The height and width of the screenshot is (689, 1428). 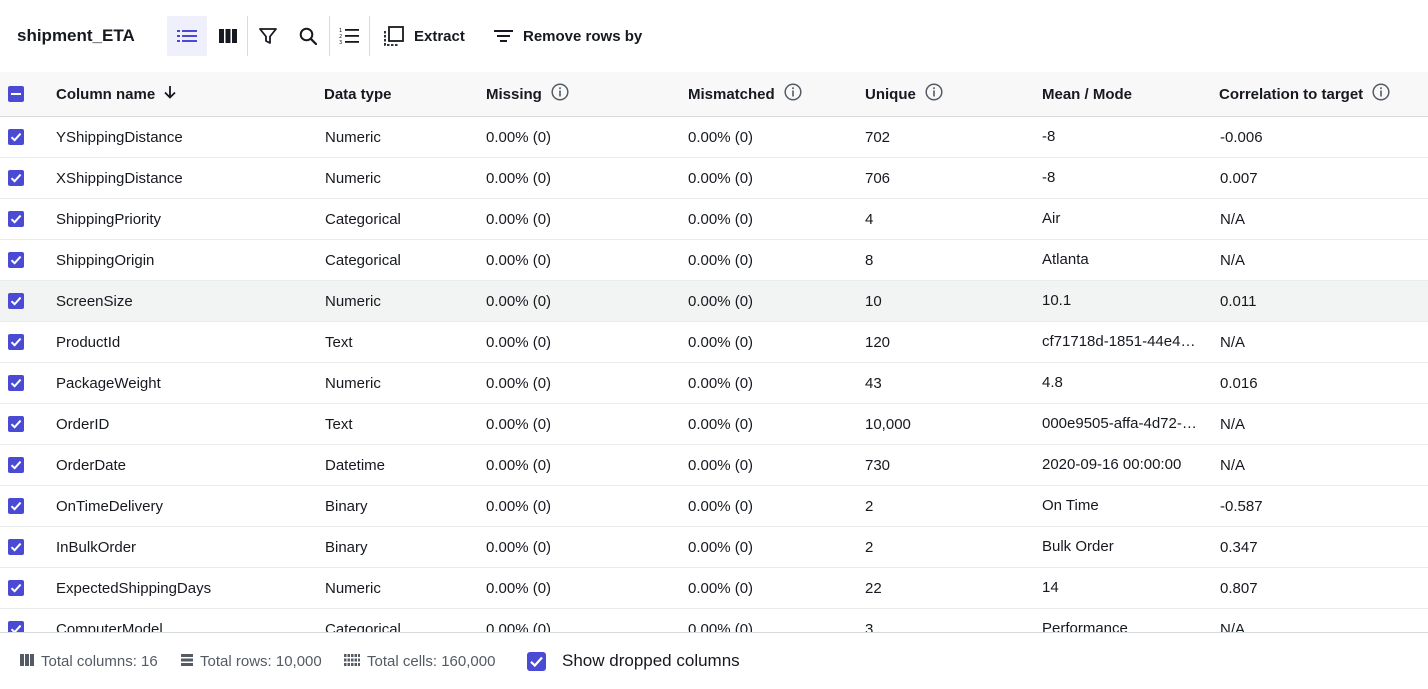 What do you see at coordinates (251, 661) in the screenshot?
I see `total-rows-stat: Total rows: 10,000` at bounding box center [251, 661].